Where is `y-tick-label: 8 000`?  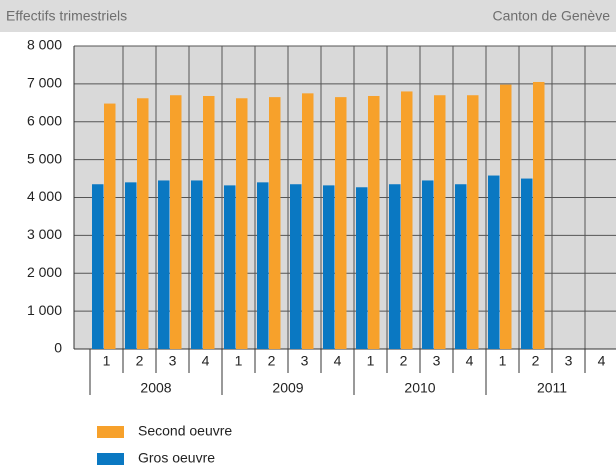
y-tick-label: 8 000 is located at coordinates (44, 45).